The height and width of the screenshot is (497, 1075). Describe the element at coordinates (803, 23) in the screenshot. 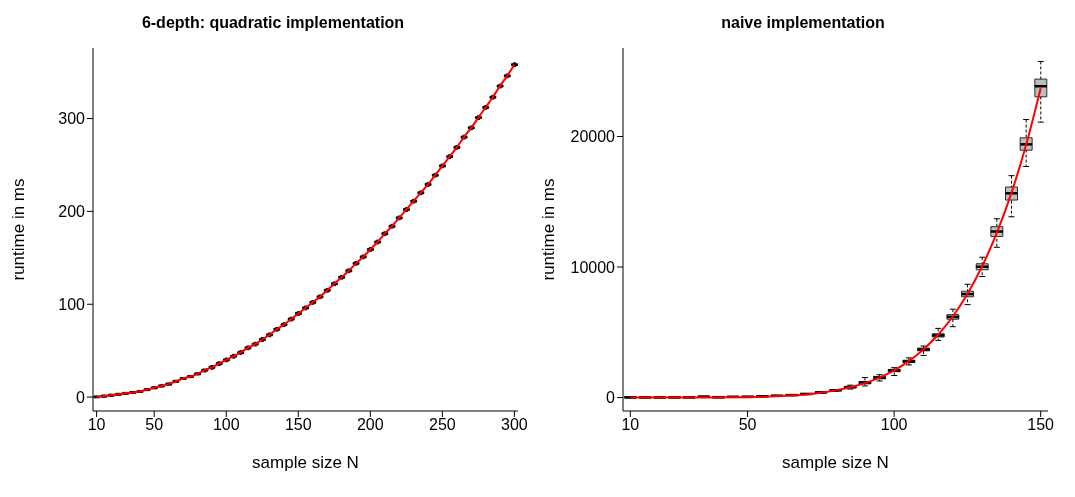

I see `chart-title: naive implementation` at that location.